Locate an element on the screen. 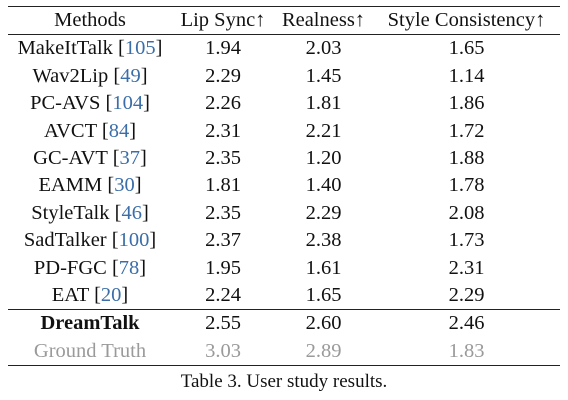 This screenshot has width=568, height=400. citation-link: 46 is located at coordinates (131, 212).